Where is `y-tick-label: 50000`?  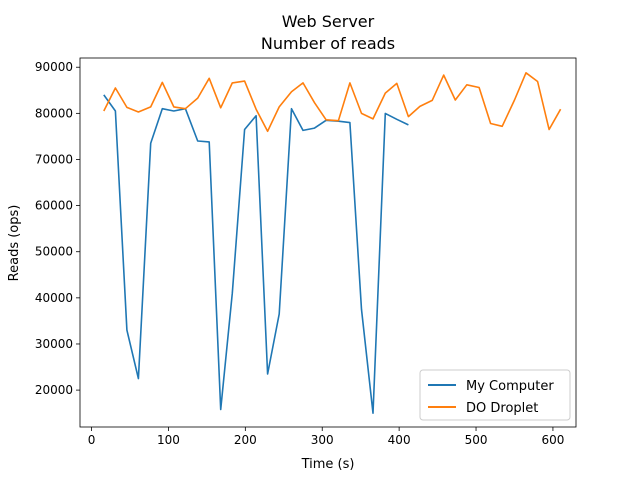
y-tick-label: 50000 is located at coordinates (54, 252).